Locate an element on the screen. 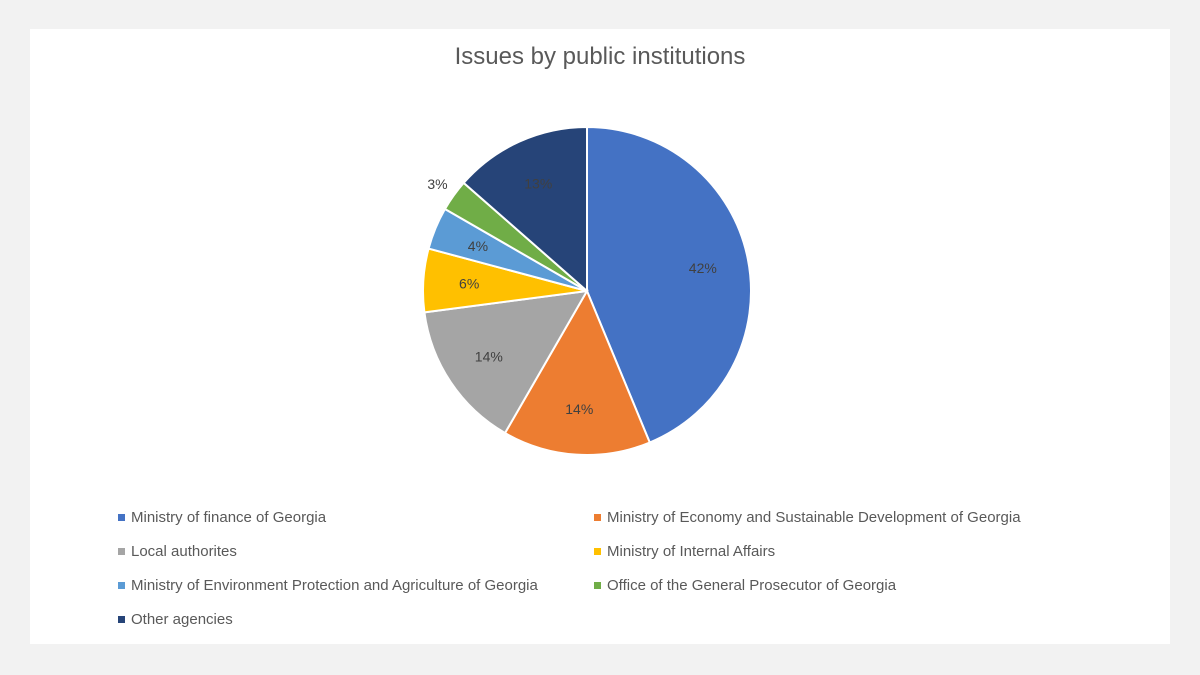 The height and width of the screenshot is (675, 1200). data-label-office-of-the-general-prosecutor-of-georgia: 3% is located at coordinates (437, 184).